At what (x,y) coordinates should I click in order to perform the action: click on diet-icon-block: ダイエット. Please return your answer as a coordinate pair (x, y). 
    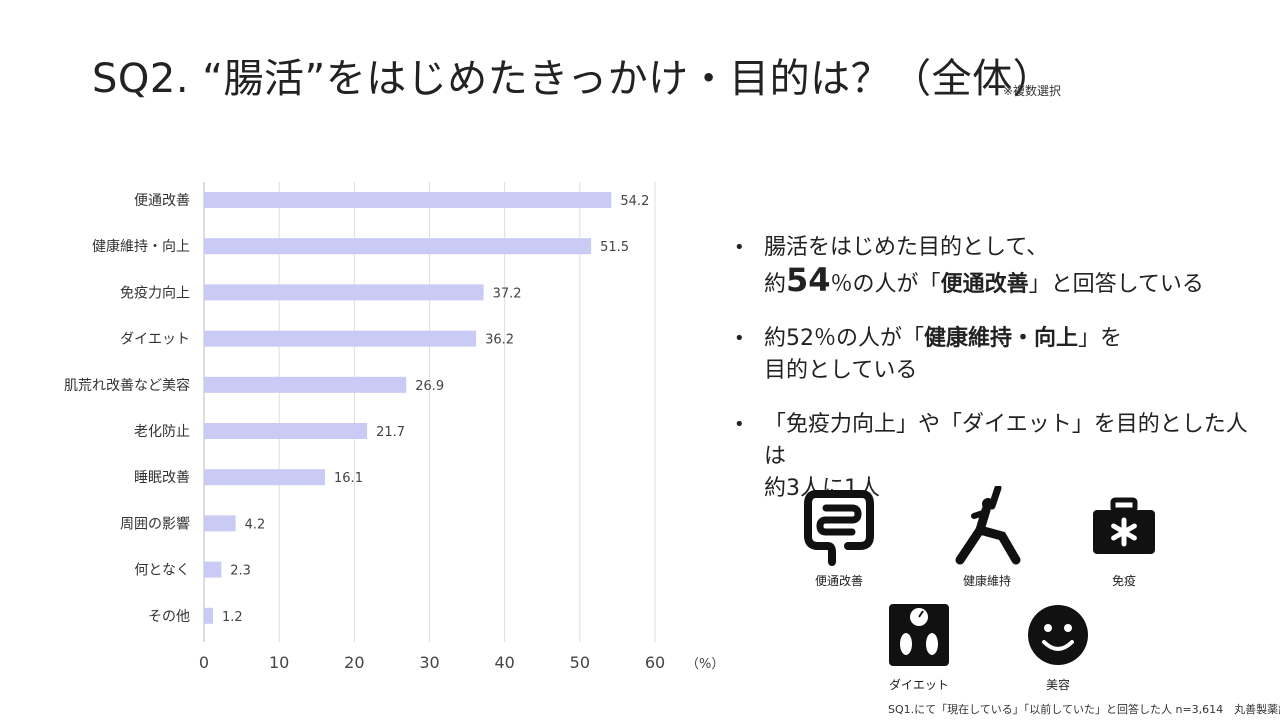
    Looking at the image, I should click on (919, 646).